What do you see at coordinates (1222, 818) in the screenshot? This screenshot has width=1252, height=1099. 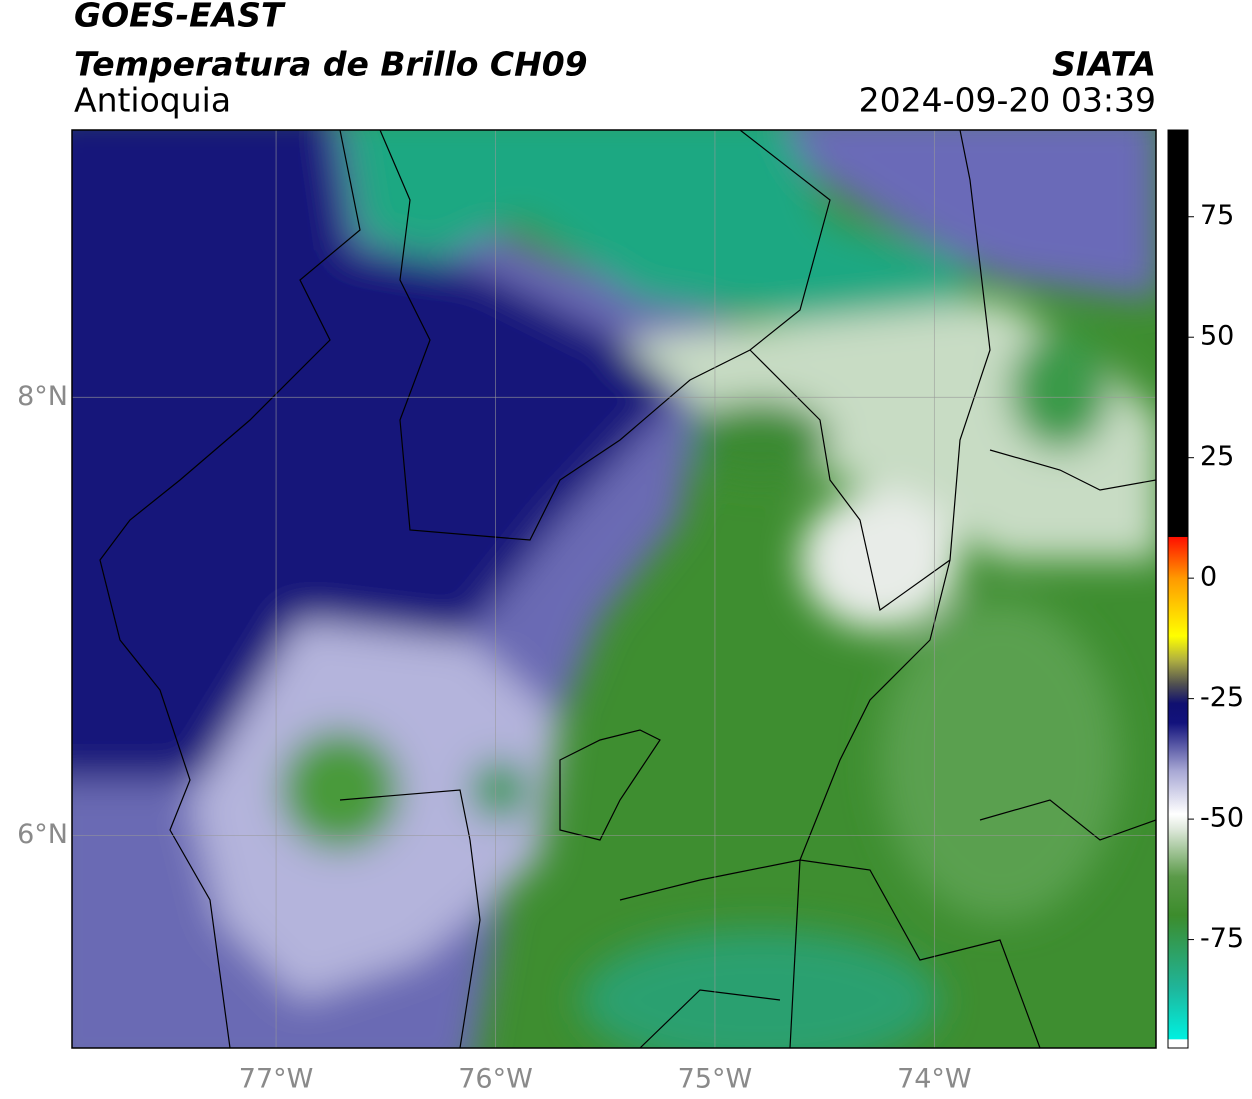 I see `colorbar-tick-label: -50` at bounding box center [1222, 818].